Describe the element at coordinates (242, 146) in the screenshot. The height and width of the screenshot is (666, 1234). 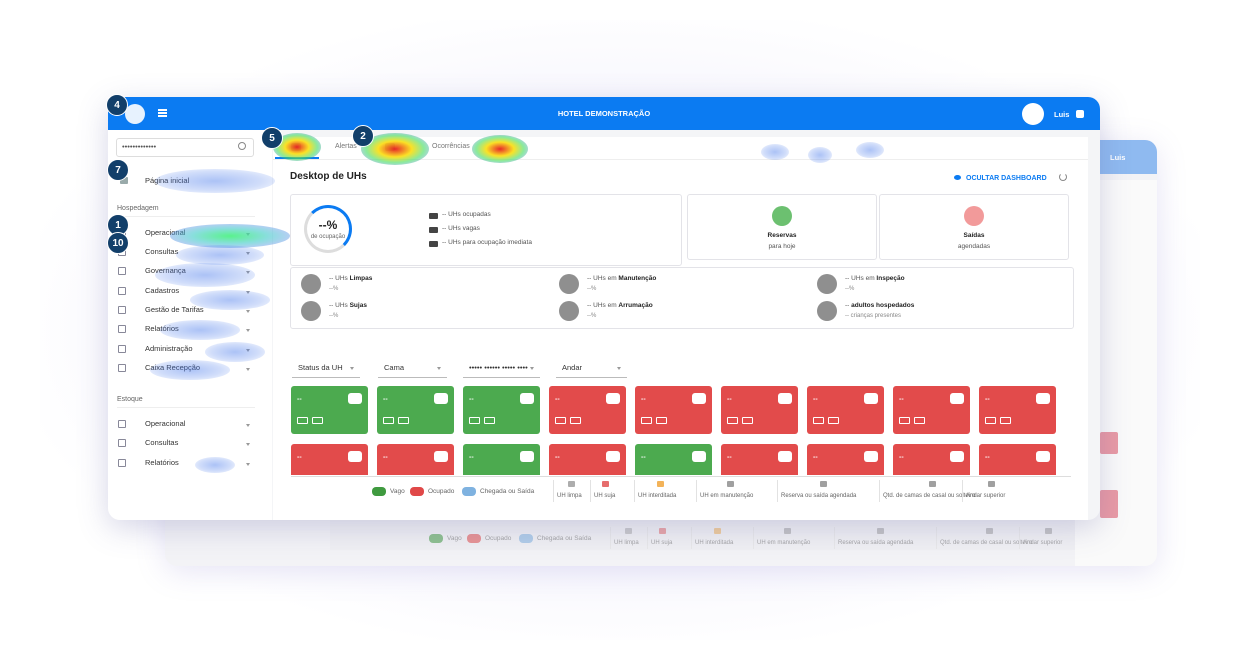
I see `search-icon` at that location.